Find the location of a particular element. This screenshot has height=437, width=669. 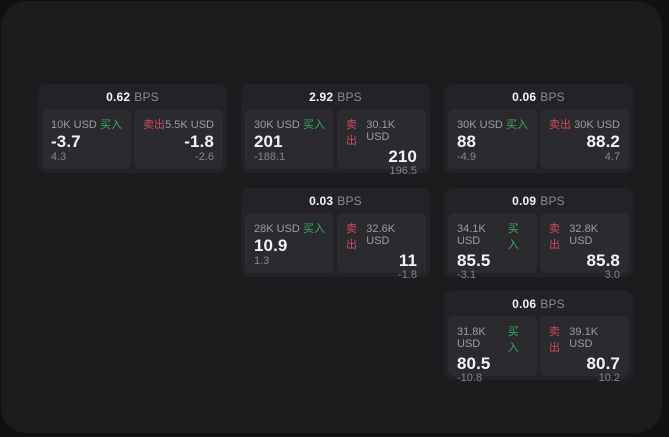

bps-value: 0.62 is located at coordinates (118, 96).